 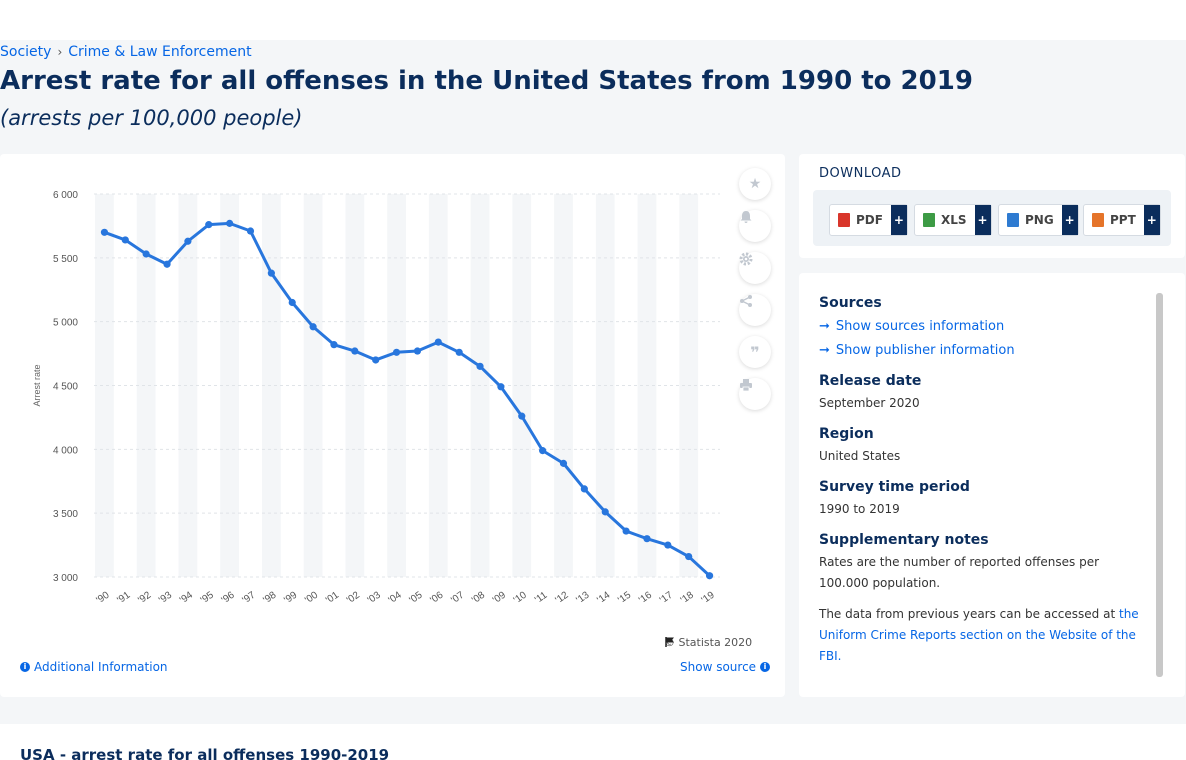 What do you see at coordinates (755, 394) in the screenshot?
I see `print-icon` at bounding box center [755, 394].